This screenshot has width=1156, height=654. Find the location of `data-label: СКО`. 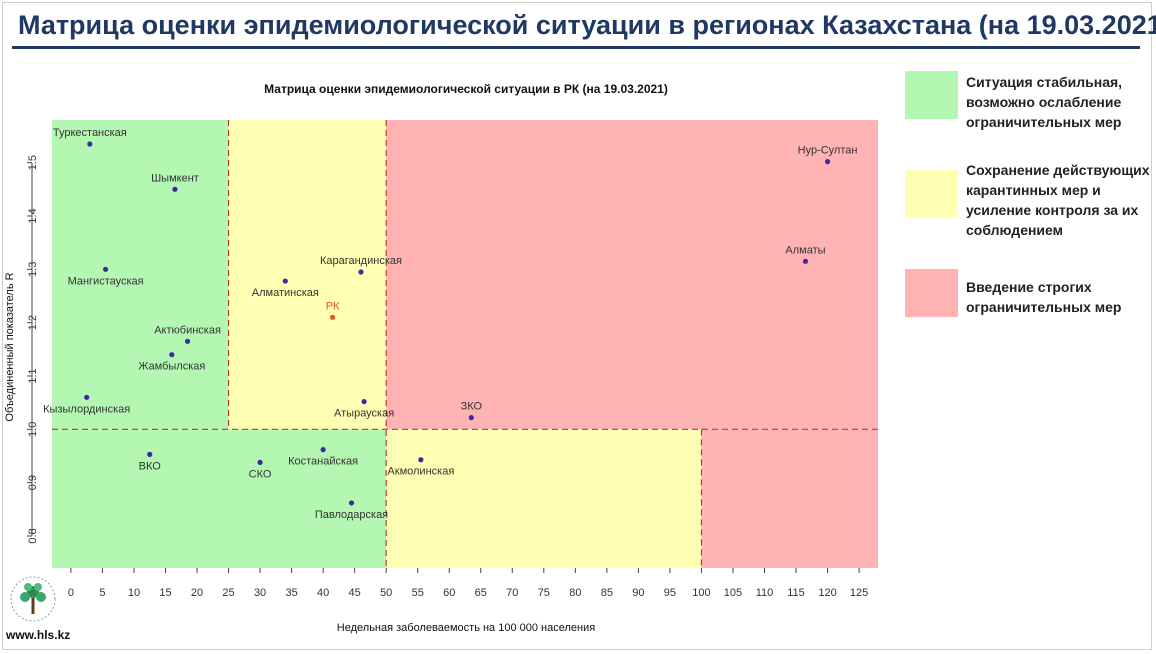

data-label: СКО is located at coordinates (260, 474).